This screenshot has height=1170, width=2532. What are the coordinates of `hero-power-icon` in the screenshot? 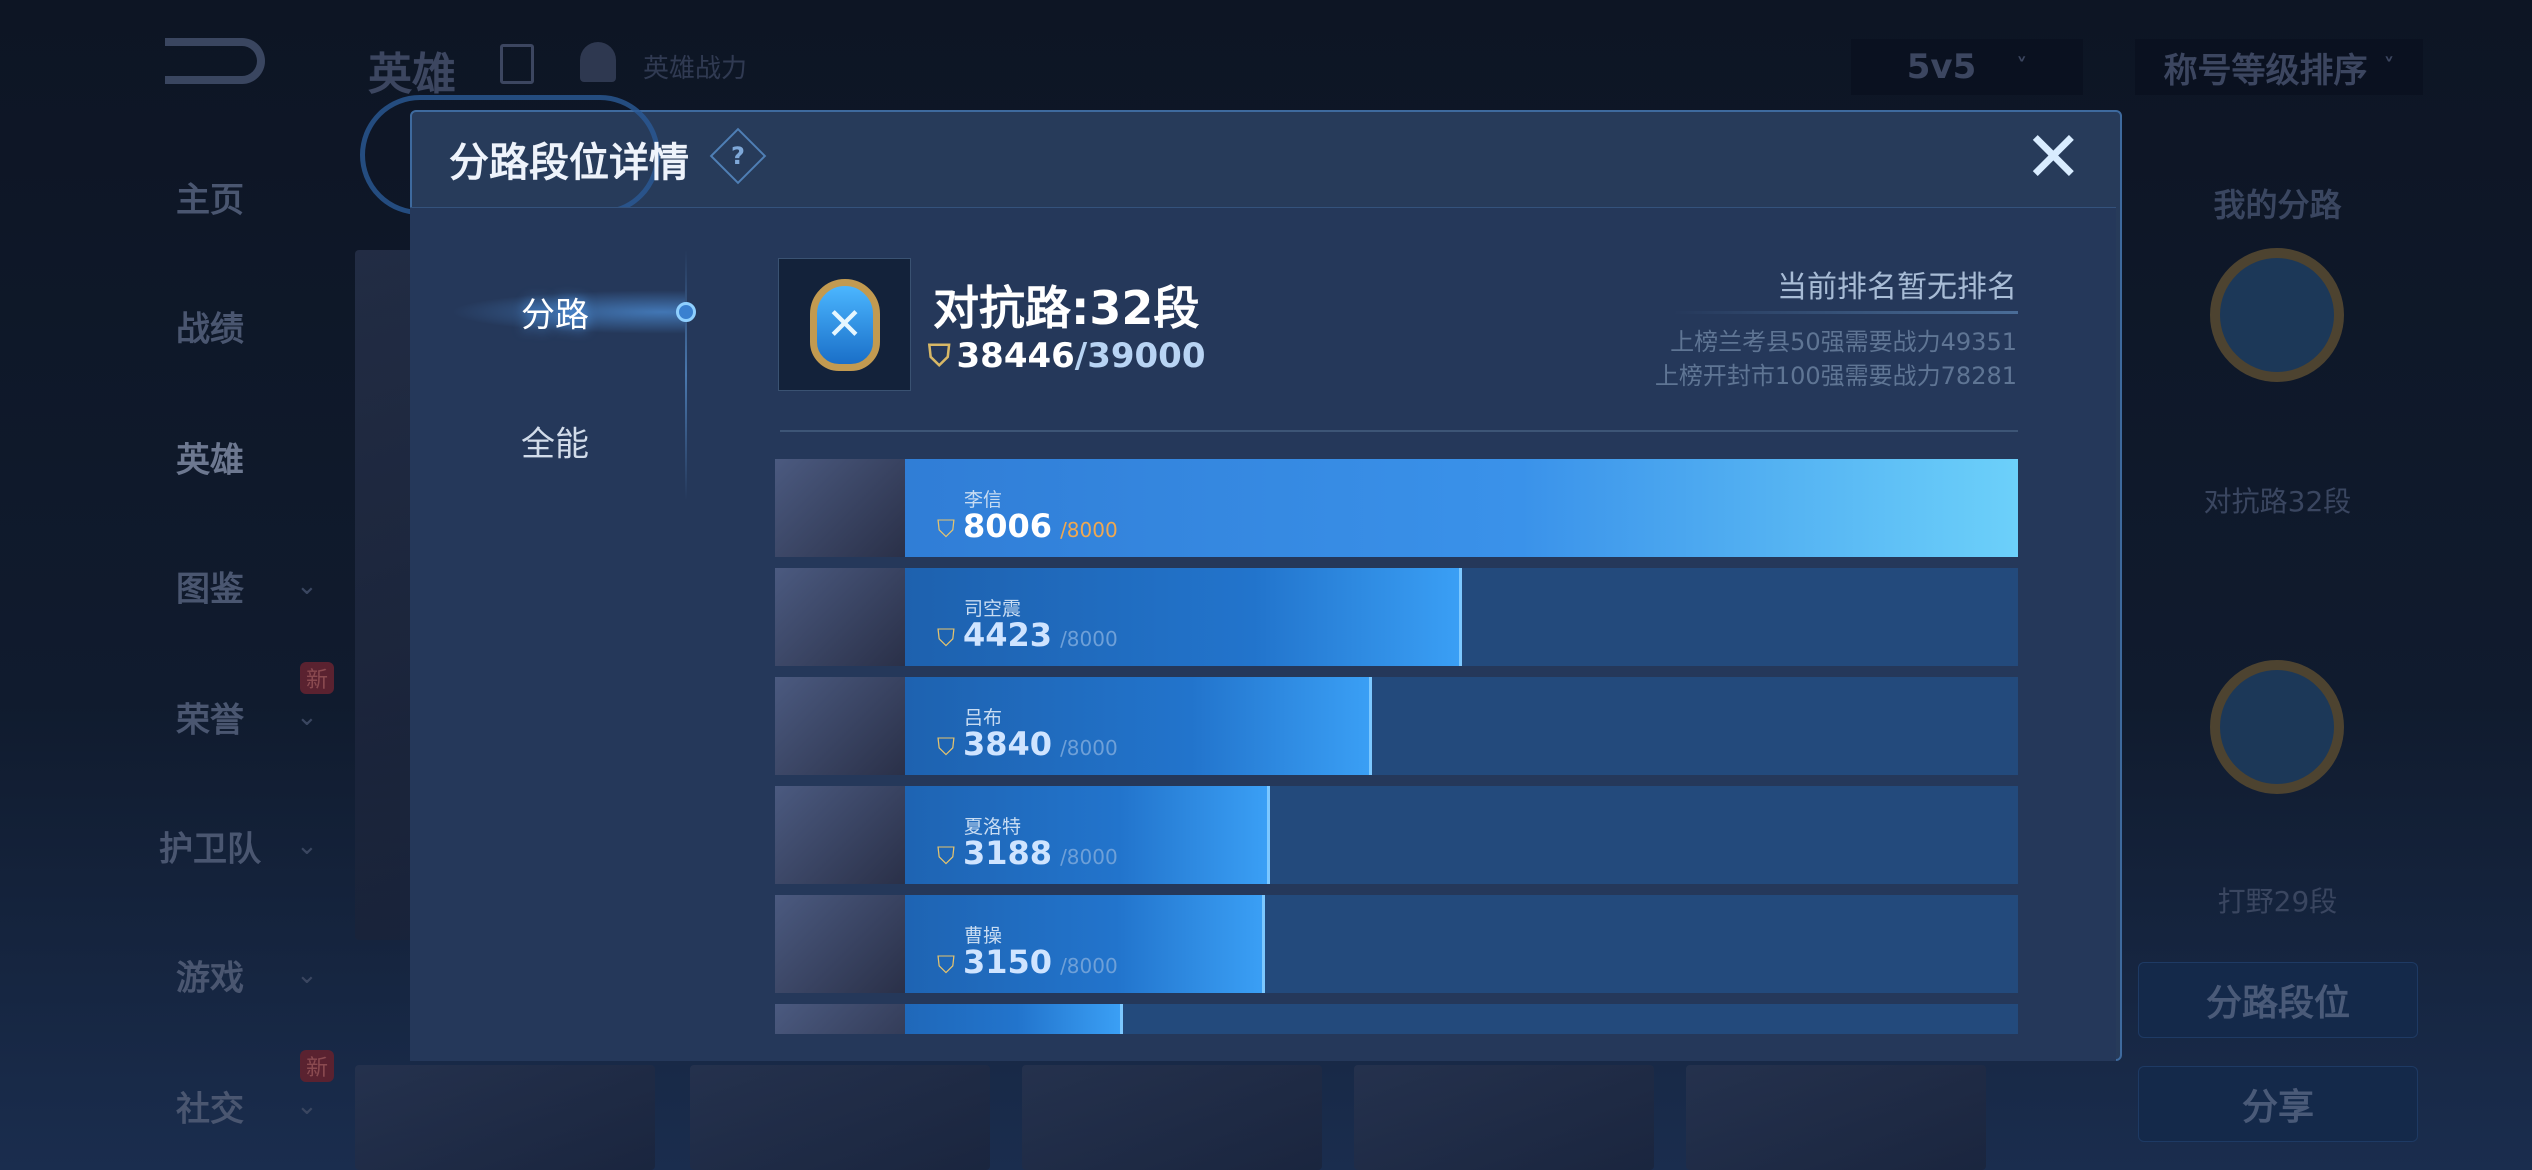 It's located at (598, 62).